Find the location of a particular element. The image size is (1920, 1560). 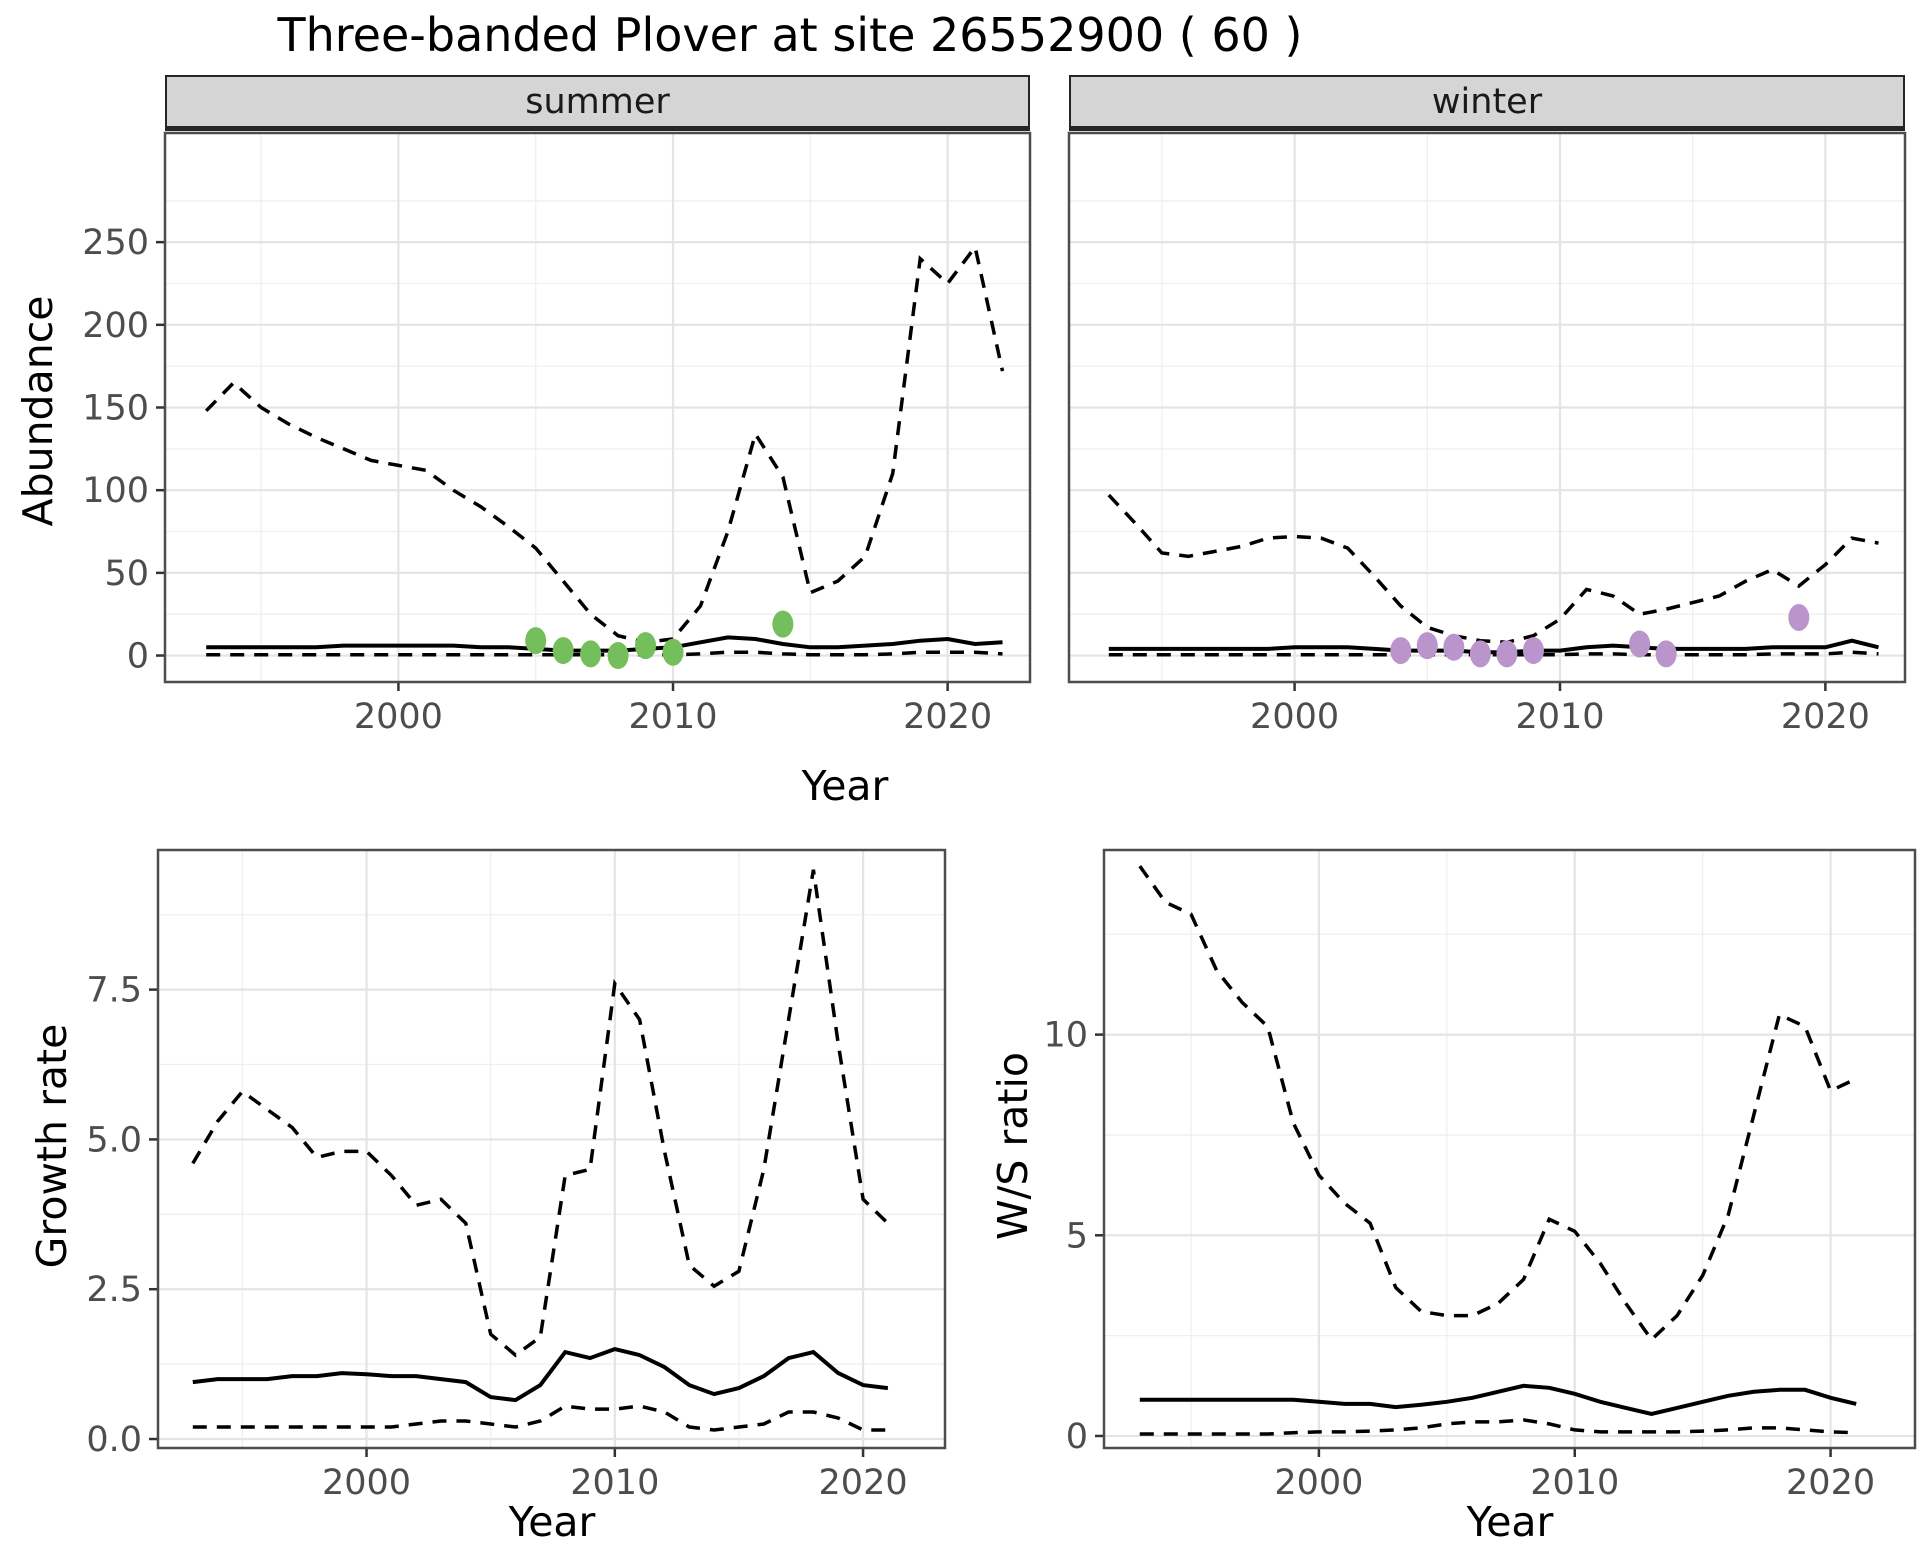

x-axis-title-year-bottom-left: Year is located at coordinates (552, 1522).